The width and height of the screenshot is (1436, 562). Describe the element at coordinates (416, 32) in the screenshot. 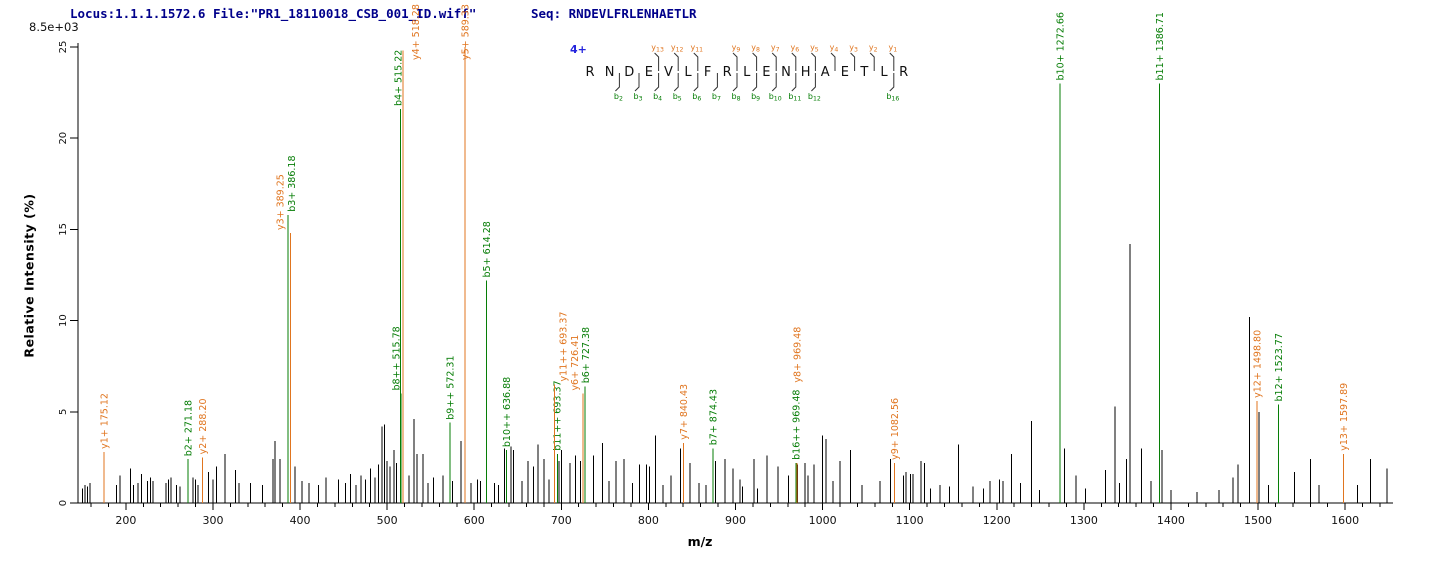

I see `fragment-label: y4+ 518.28` at that location.